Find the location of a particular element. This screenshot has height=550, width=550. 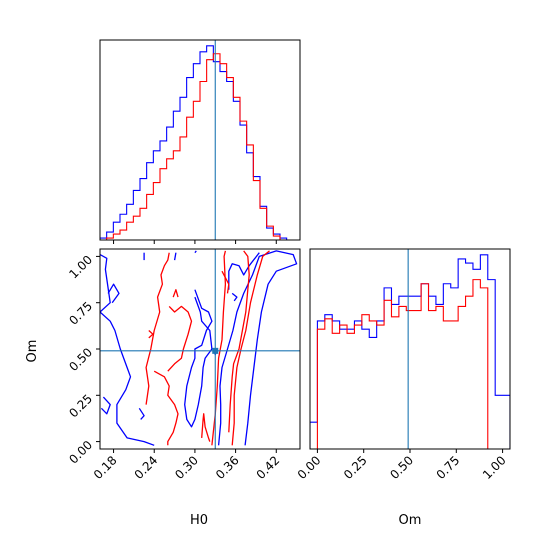

h0-axis-label: H0 is located at coordinates (199, 520).